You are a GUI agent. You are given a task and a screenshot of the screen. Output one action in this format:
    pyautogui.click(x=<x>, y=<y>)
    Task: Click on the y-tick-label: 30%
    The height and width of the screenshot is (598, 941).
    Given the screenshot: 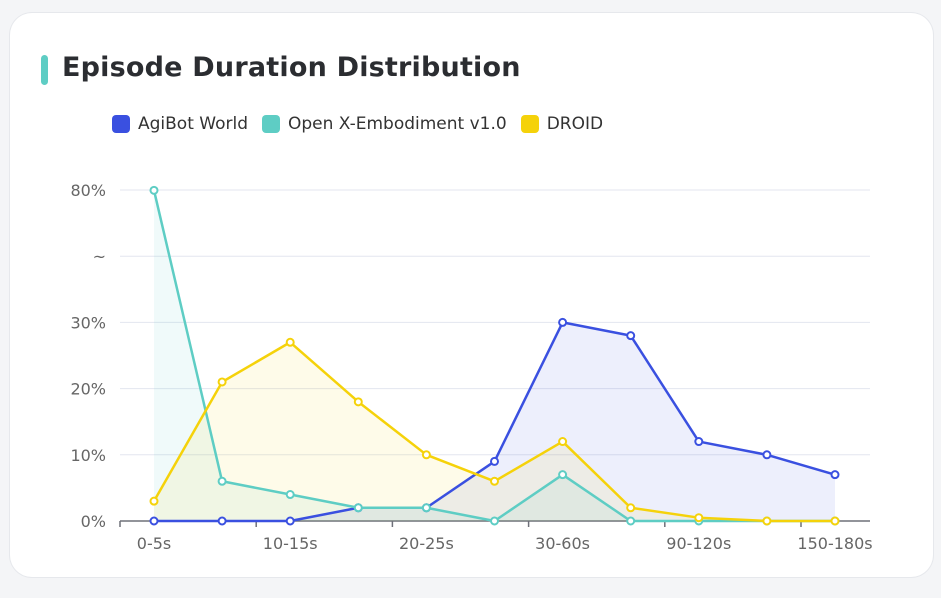 What is the action you would take?
    pyautogui.click(x=88, y=322)
    